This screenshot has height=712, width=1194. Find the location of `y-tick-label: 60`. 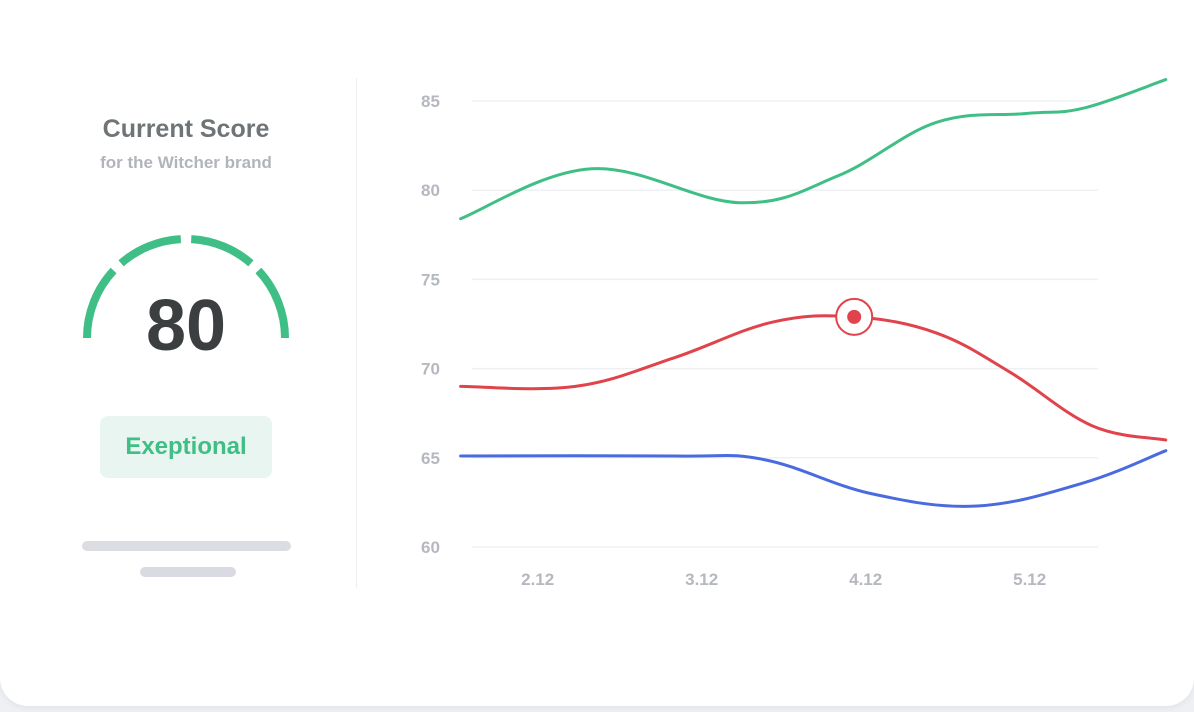

y-tick-label: 60 is located at coordinates (430, 547).